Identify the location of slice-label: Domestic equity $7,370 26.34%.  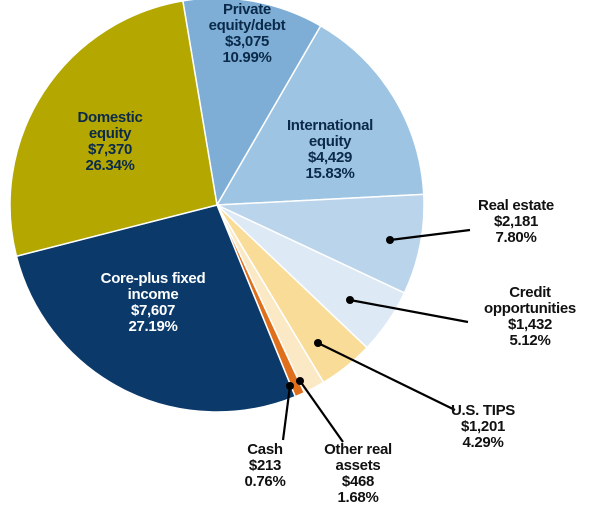
(110, 142).